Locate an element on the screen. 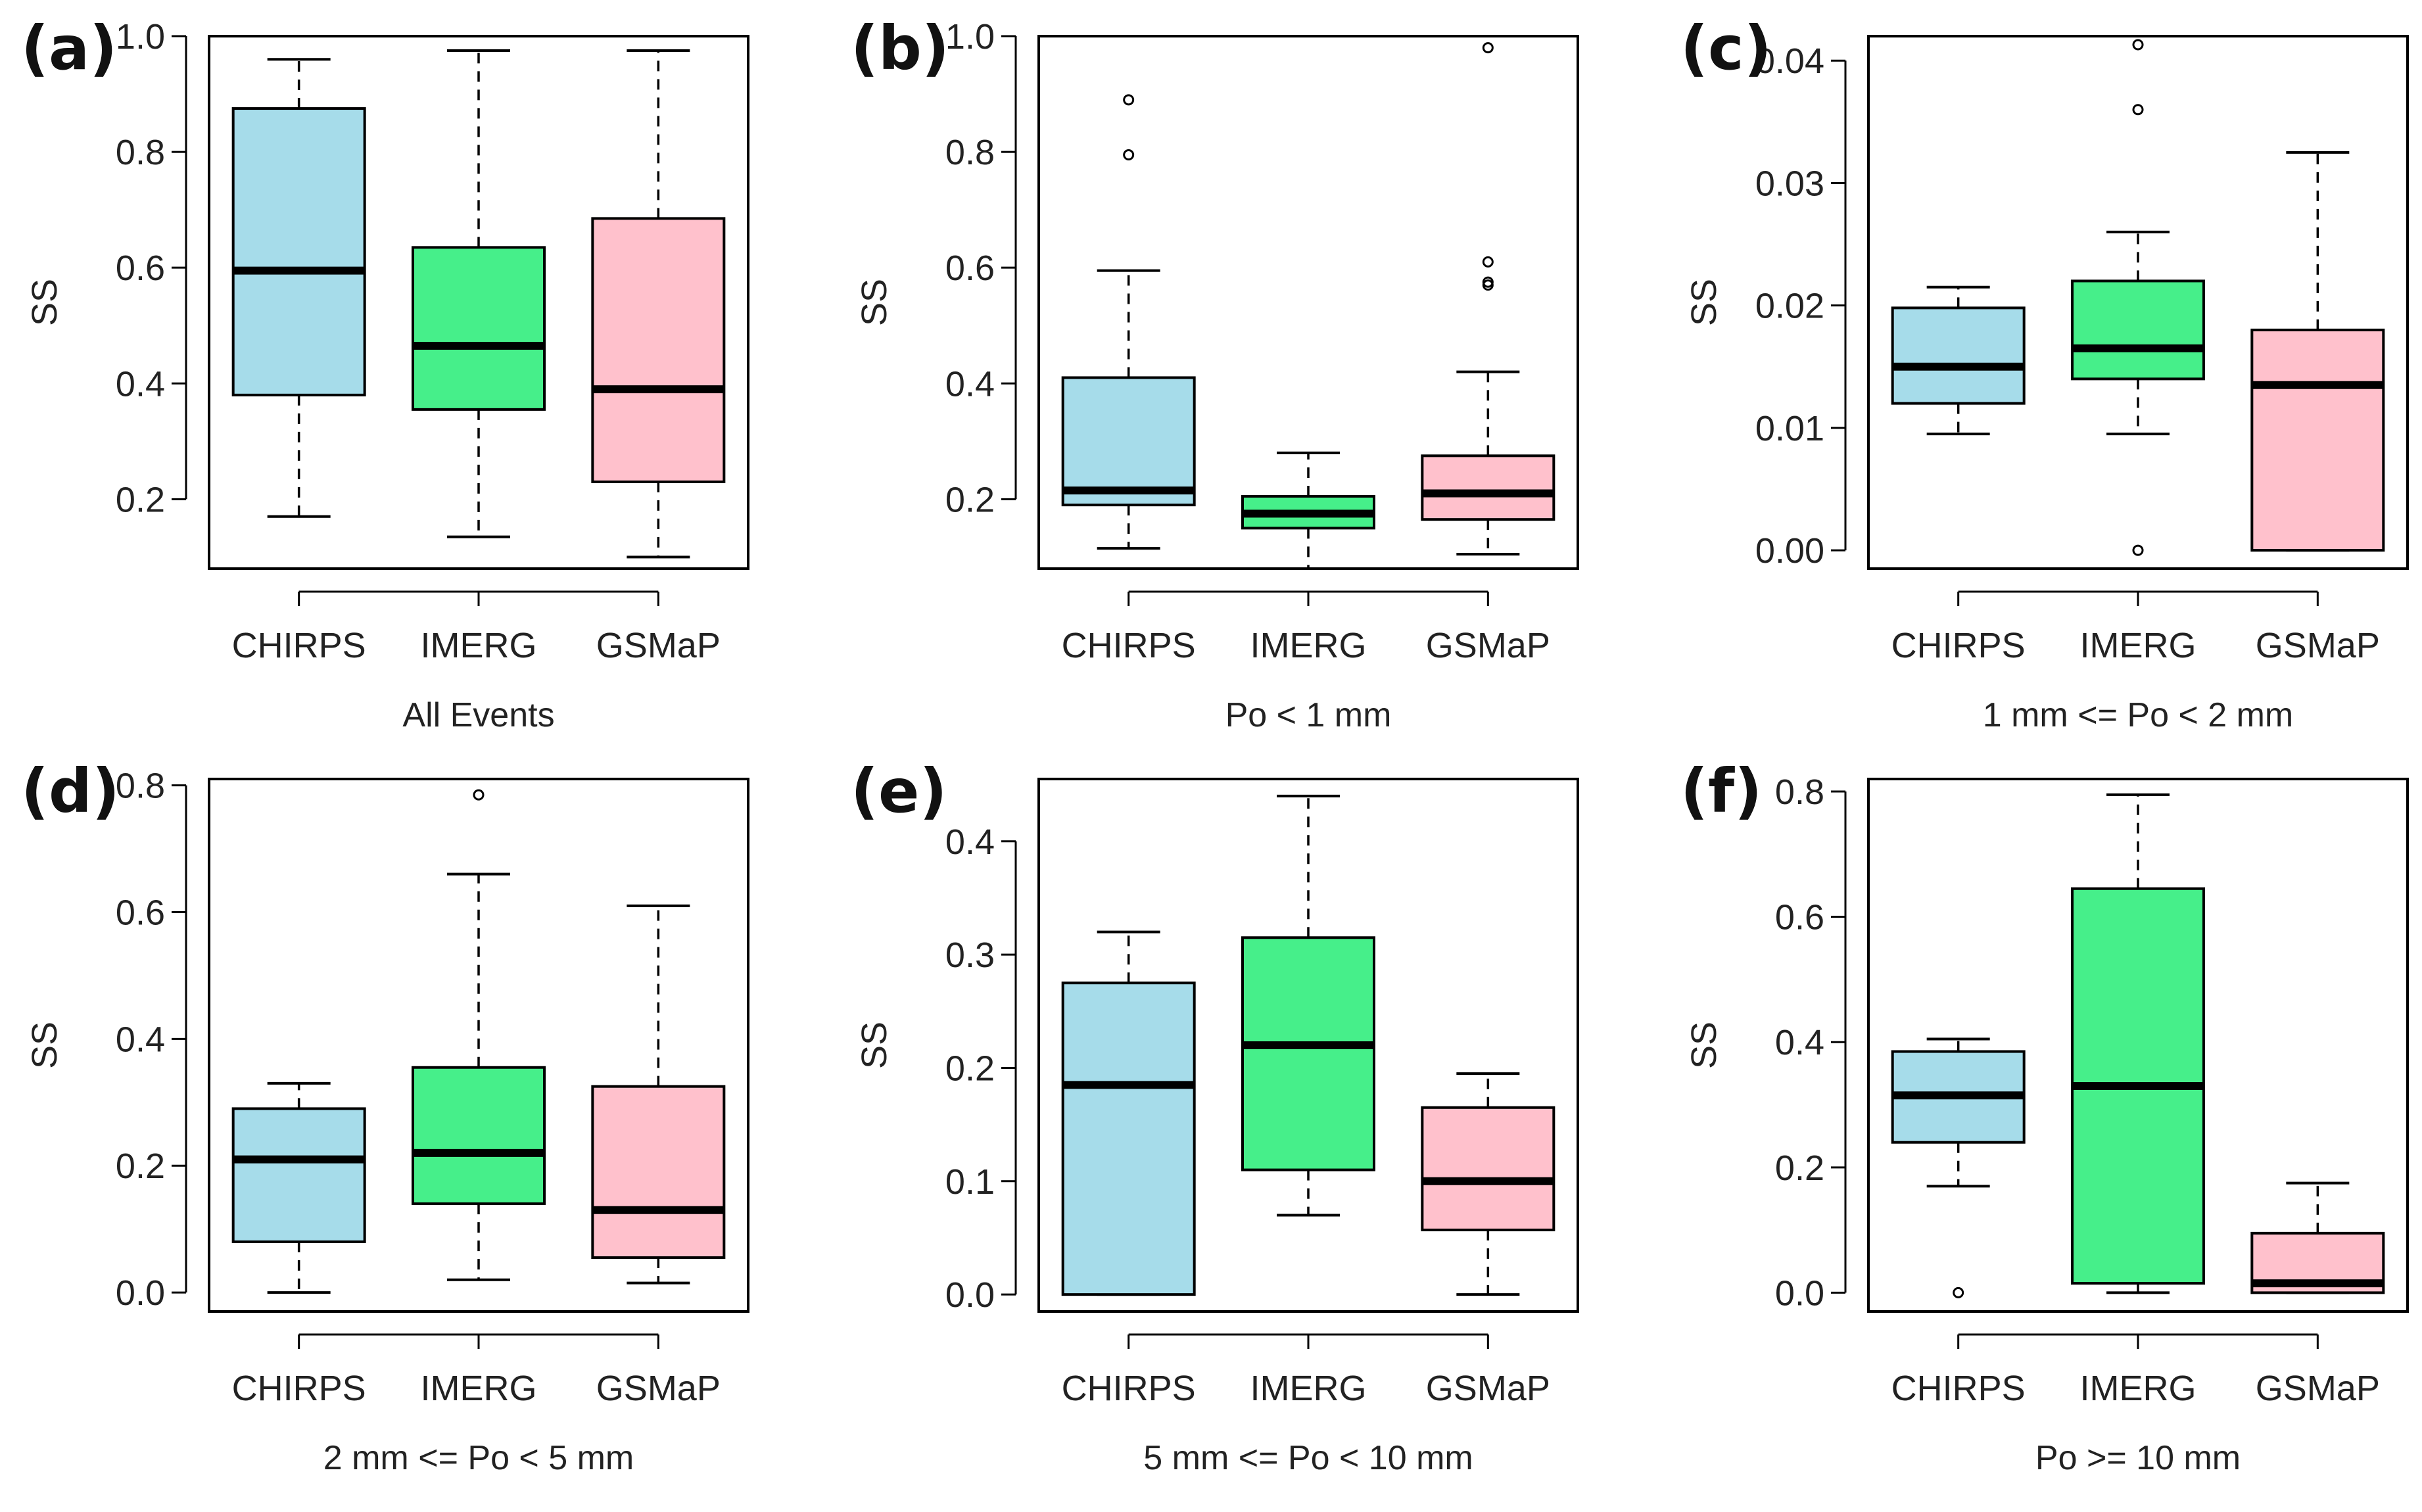 The image size is (2422, 1512). panel-label: (f) is located at coordinates (1721, 791).